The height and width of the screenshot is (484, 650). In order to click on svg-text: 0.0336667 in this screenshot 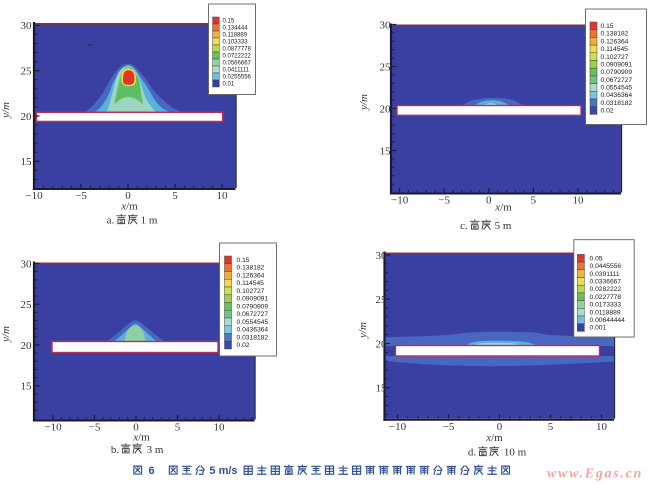, I will do `click(606, 282)`.